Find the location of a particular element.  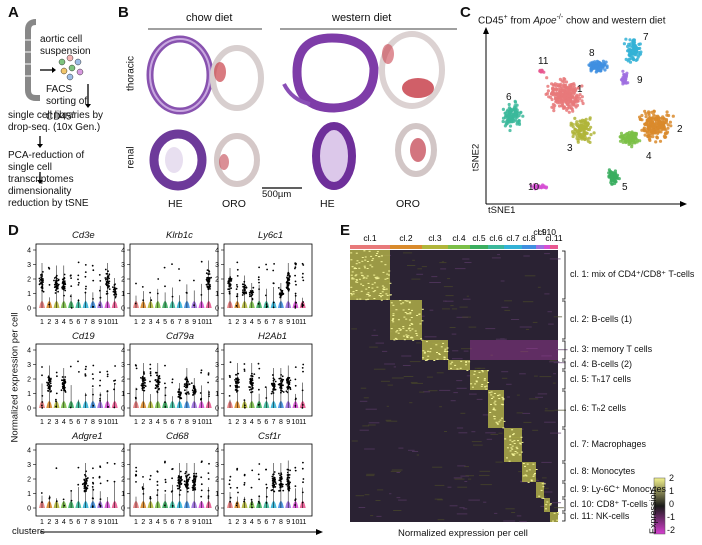

gene-title-3: Ly6c1 is located at coordinates (271, 235).